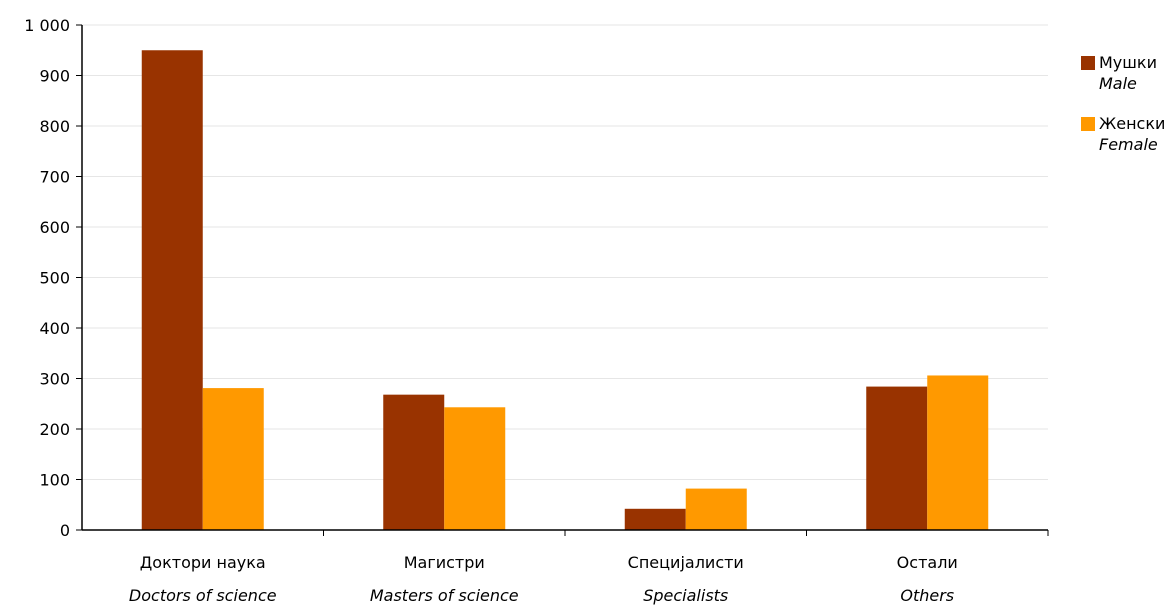 This screenshot has width=1176, height=608. I want to click on y-tick-label: 600, so click(54, 227).